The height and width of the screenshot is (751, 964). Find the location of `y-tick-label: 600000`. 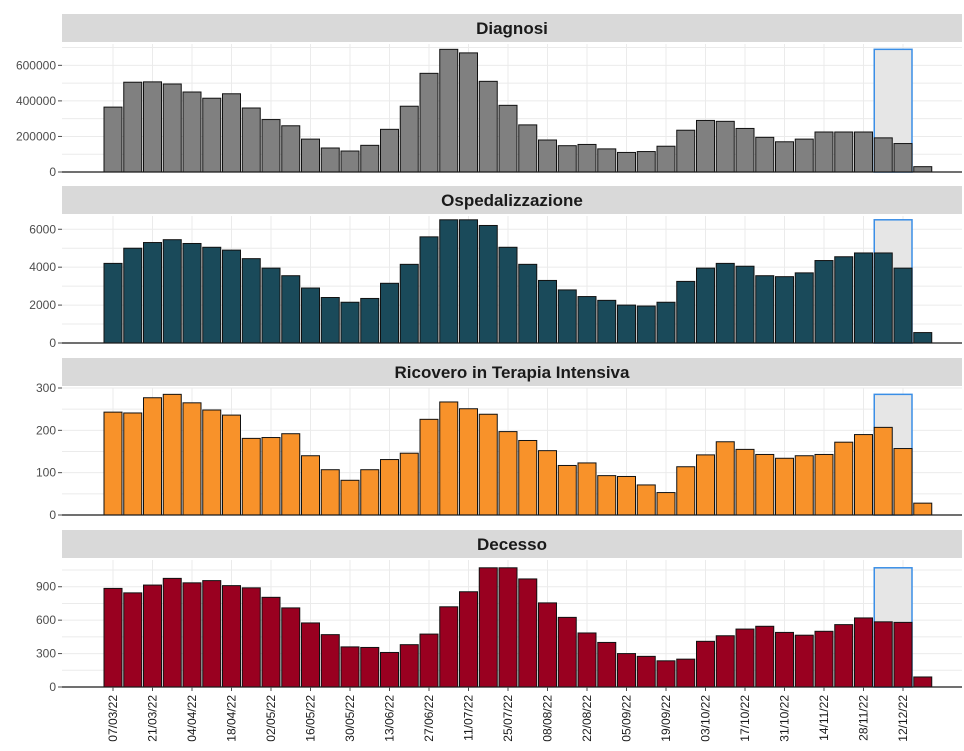

y-tick-label: 600000 is located at coordinates (36, 65).